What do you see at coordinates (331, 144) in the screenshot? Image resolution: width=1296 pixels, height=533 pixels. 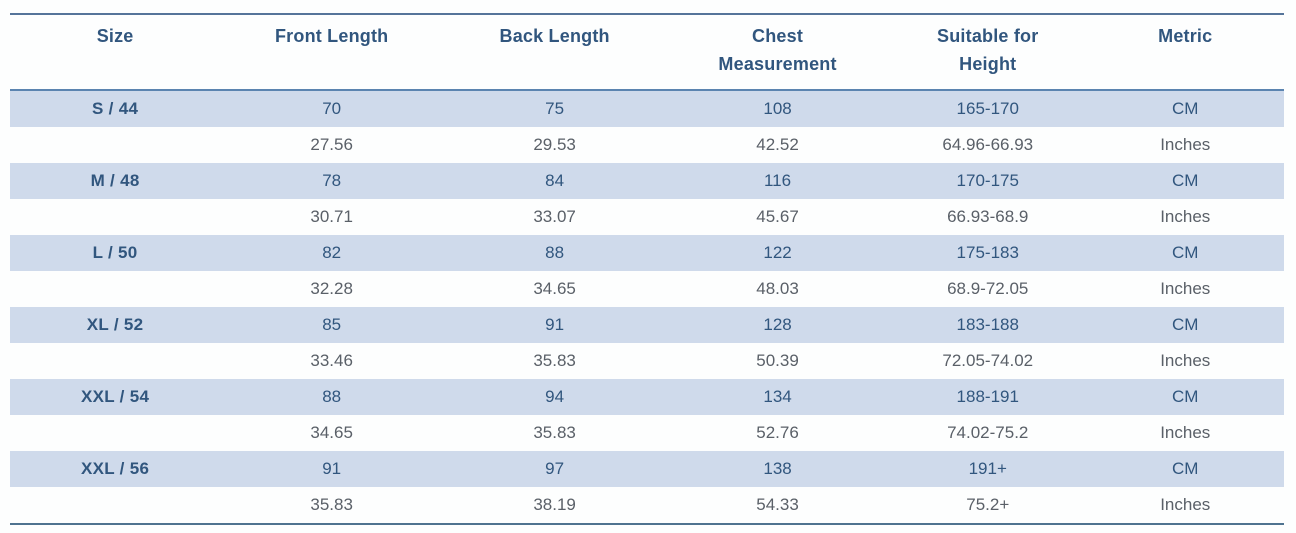 I see `cell-front-length: 27.56` at bounding box center [331, 144].